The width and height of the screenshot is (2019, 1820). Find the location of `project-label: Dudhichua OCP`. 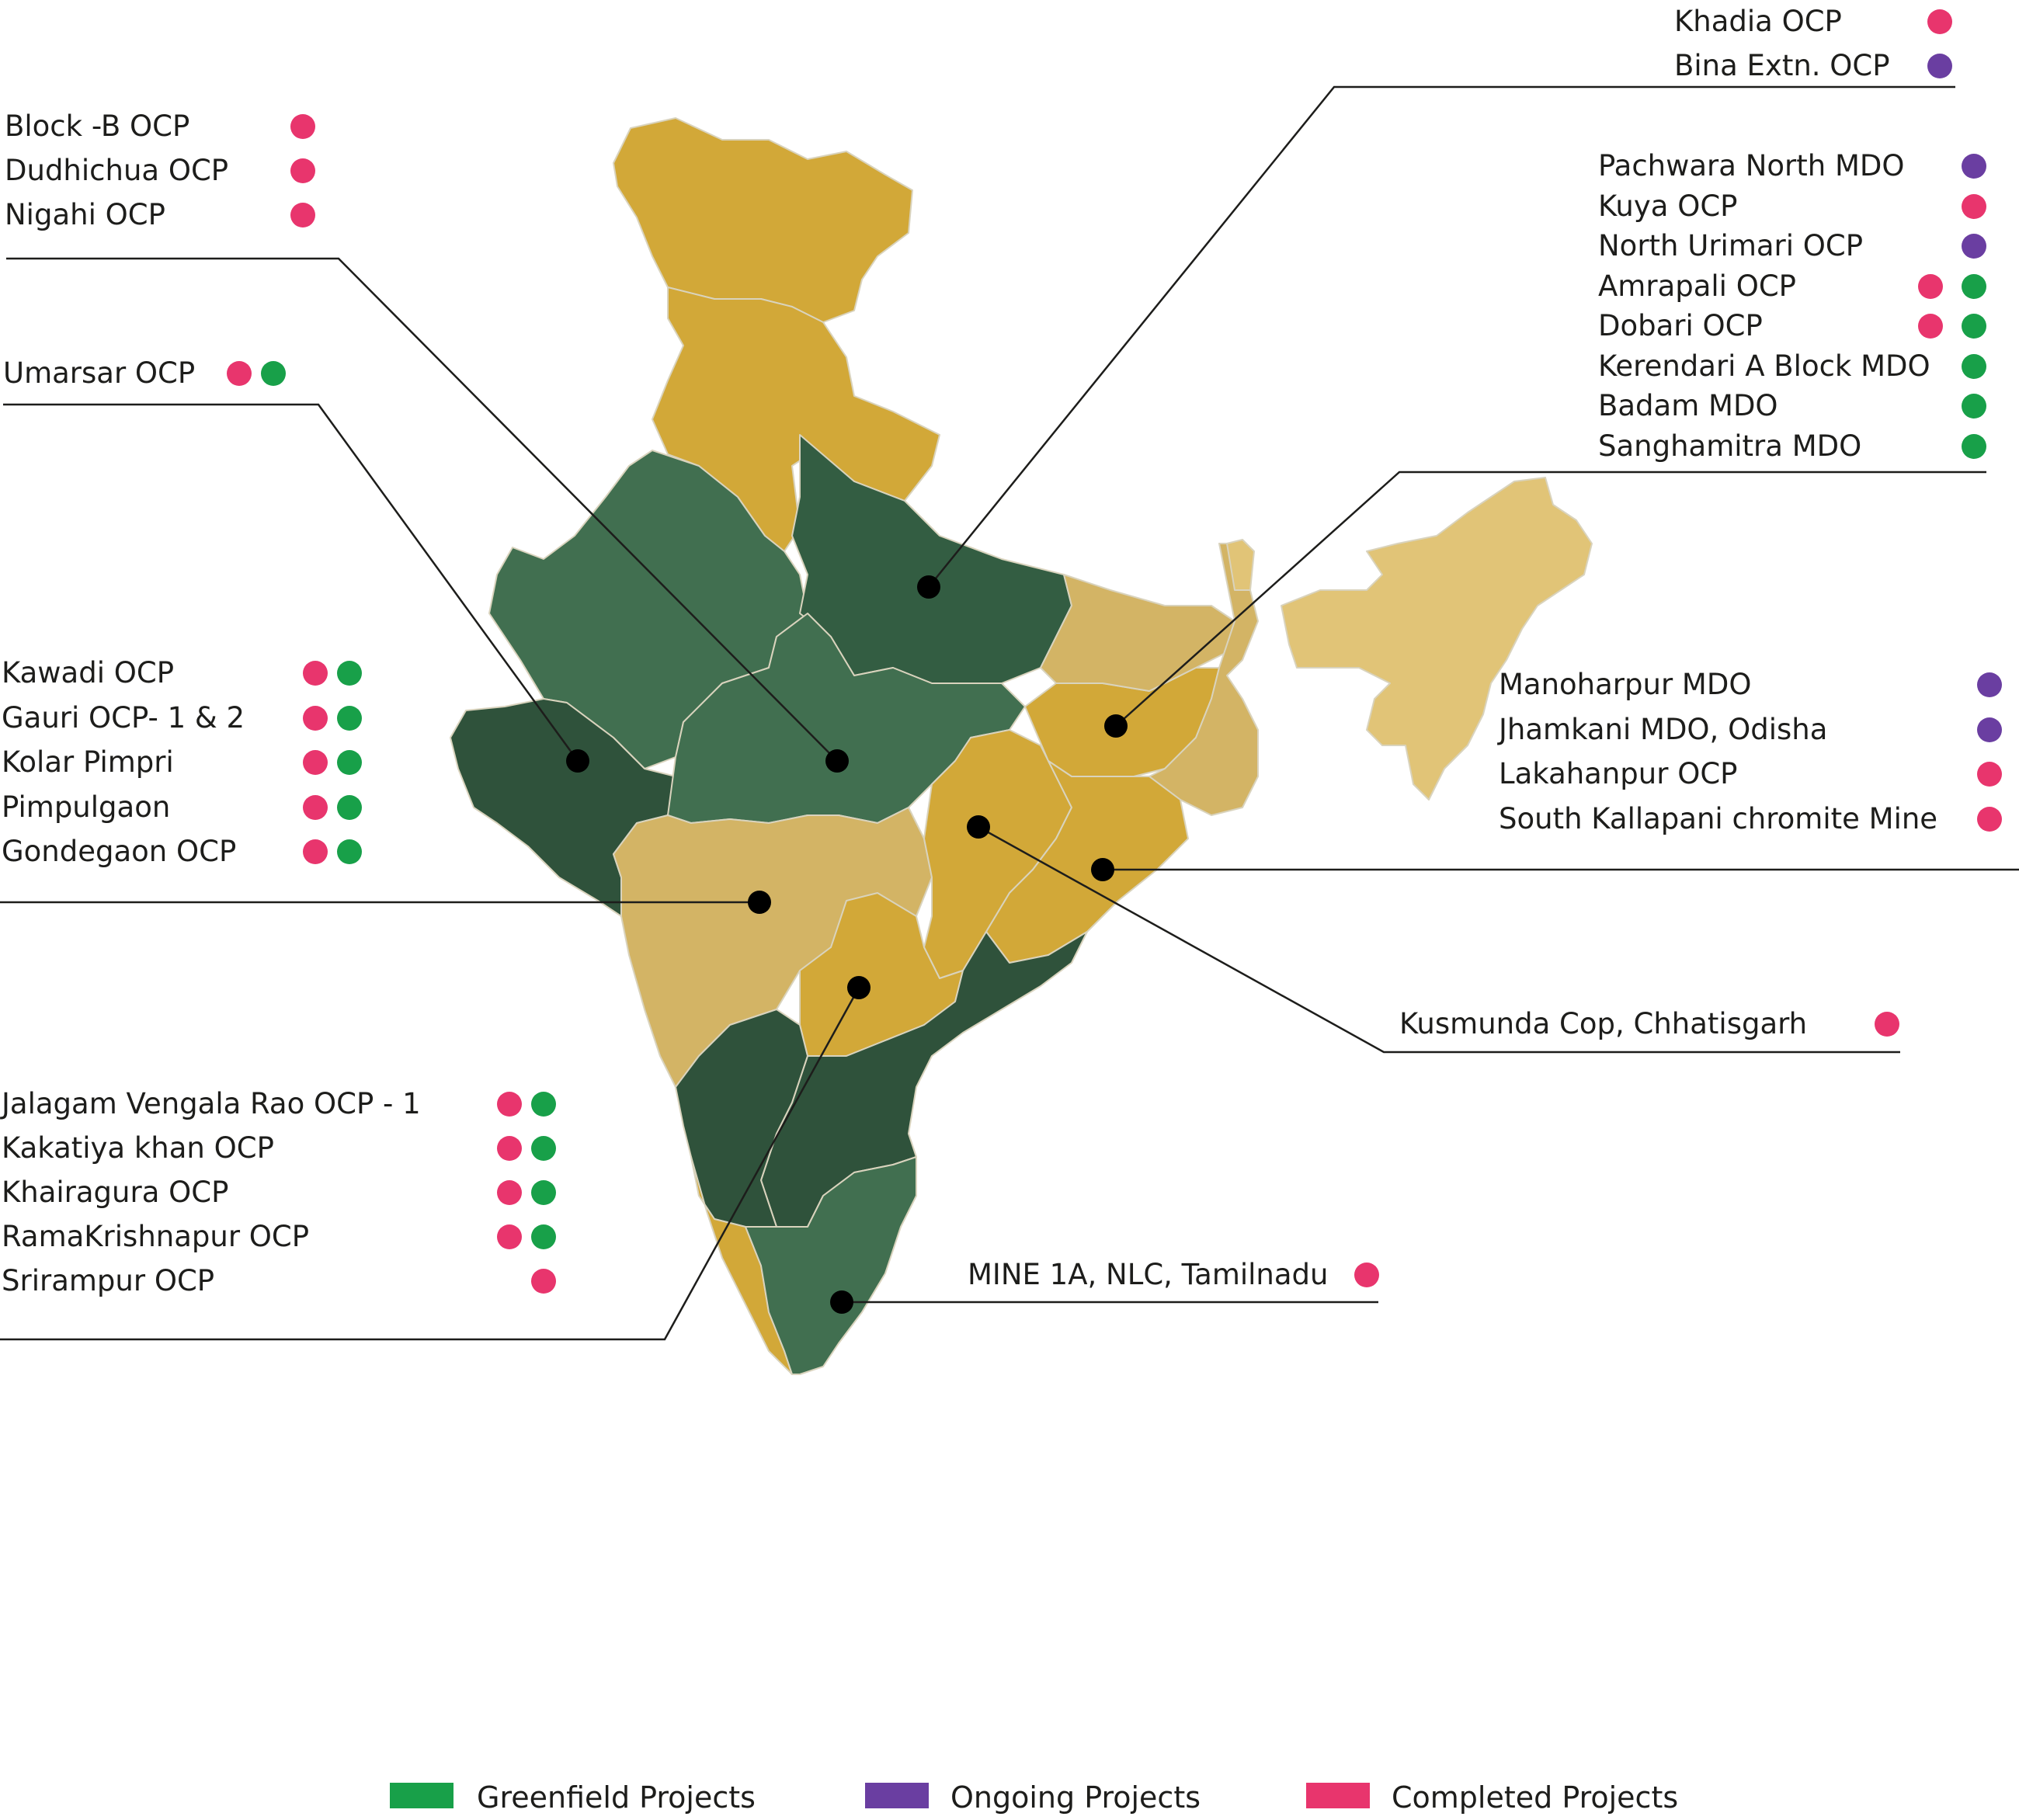

project-label: Dudhichua OCP is located at coordinates (117, 170).